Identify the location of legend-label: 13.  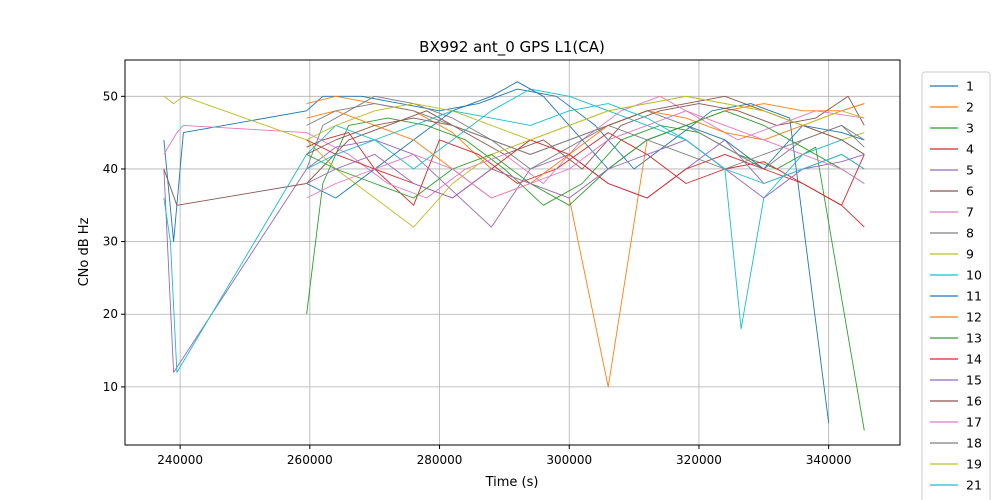
(974, 338).